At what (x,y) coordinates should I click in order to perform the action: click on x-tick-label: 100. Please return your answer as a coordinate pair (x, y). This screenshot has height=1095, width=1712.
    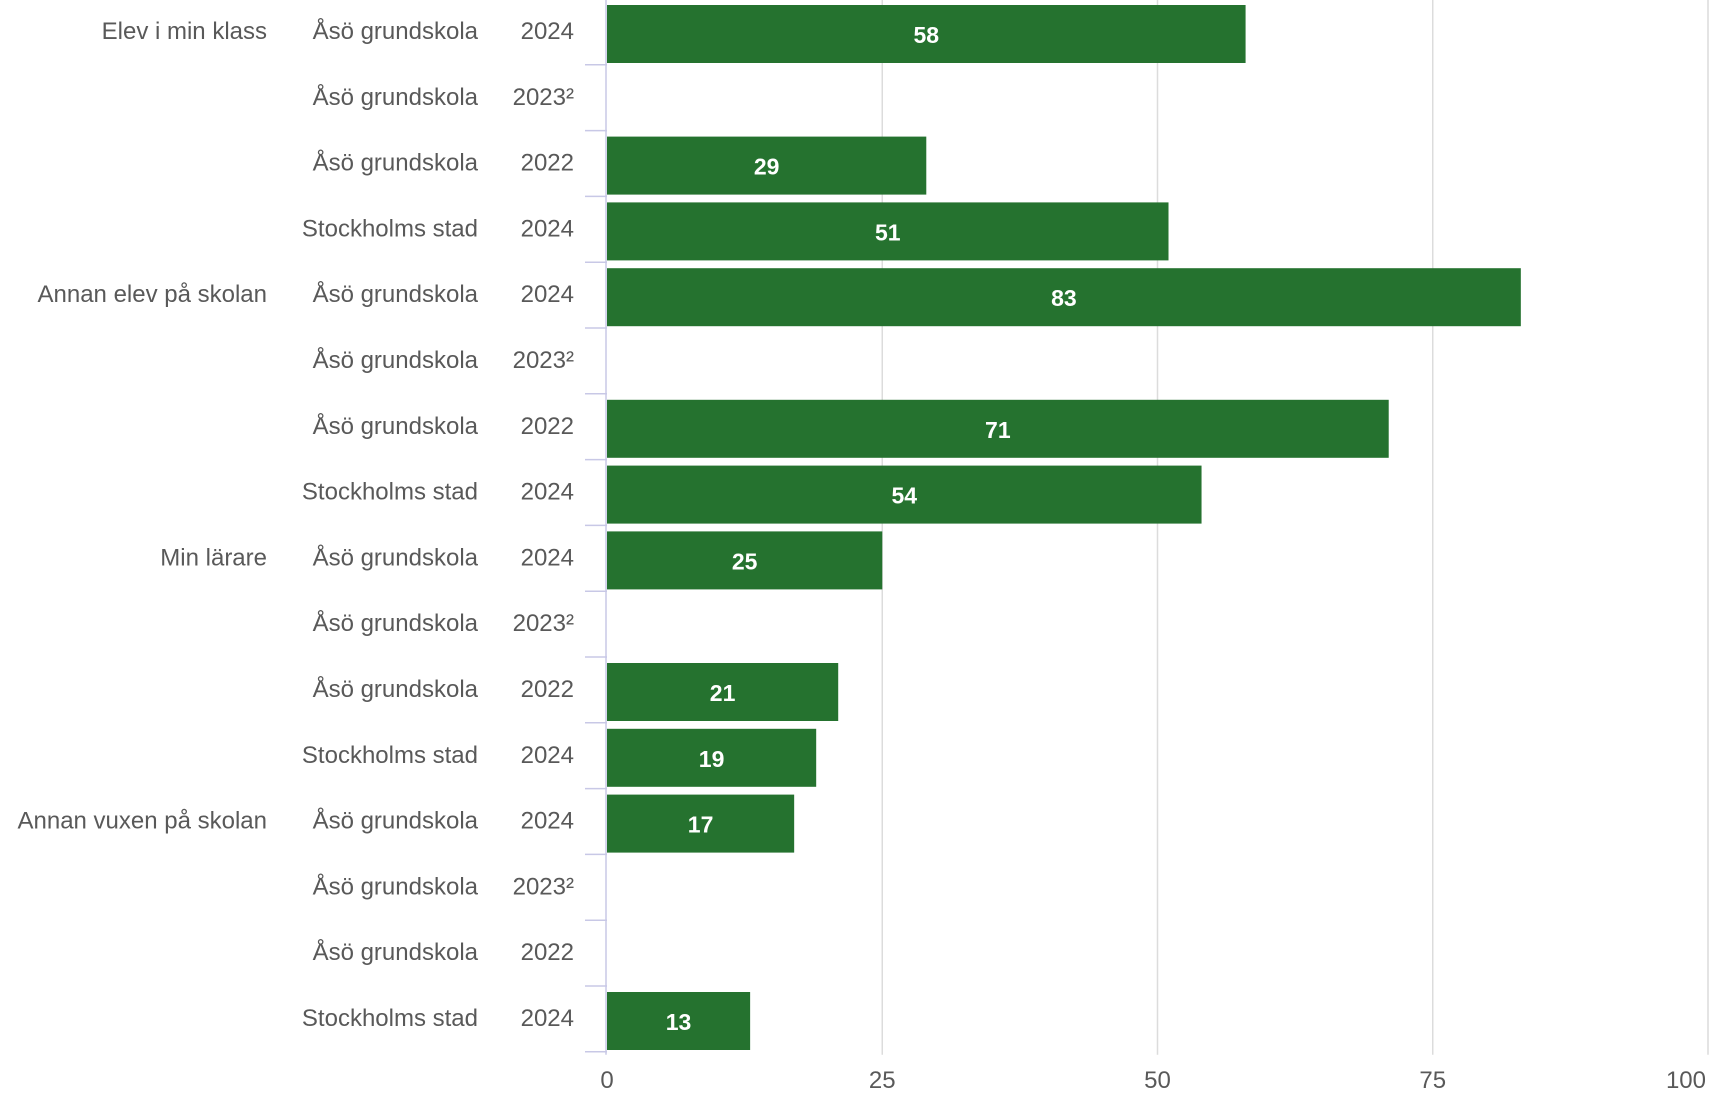
    Looking at the image, I should click on (1686, 1078).